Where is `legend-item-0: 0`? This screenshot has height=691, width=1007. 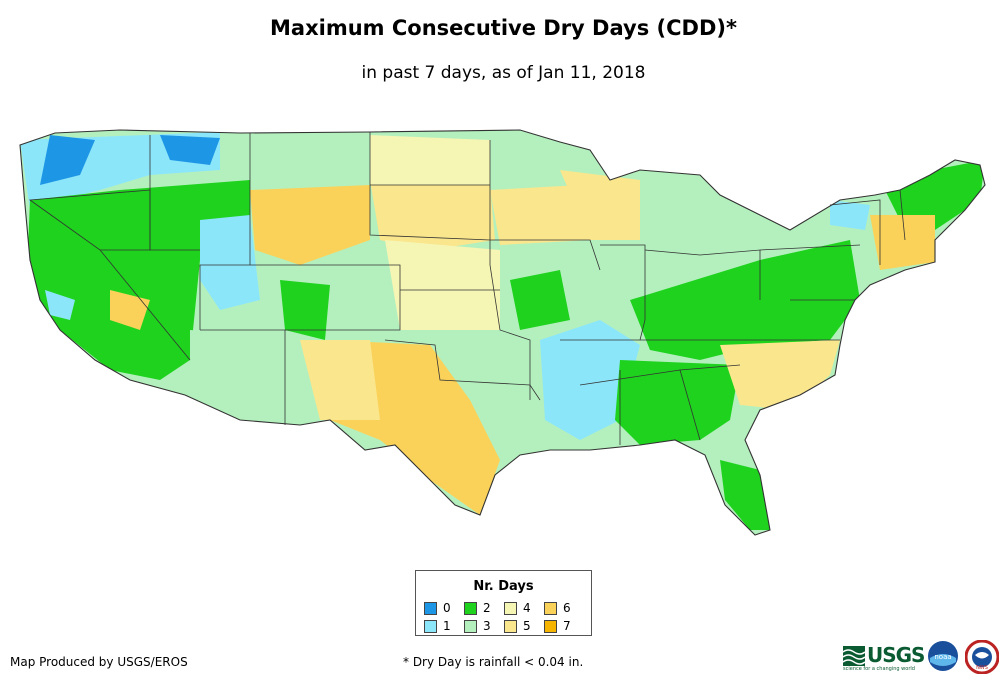
legend-item-0: 0 is located at coordinates (444, 608).